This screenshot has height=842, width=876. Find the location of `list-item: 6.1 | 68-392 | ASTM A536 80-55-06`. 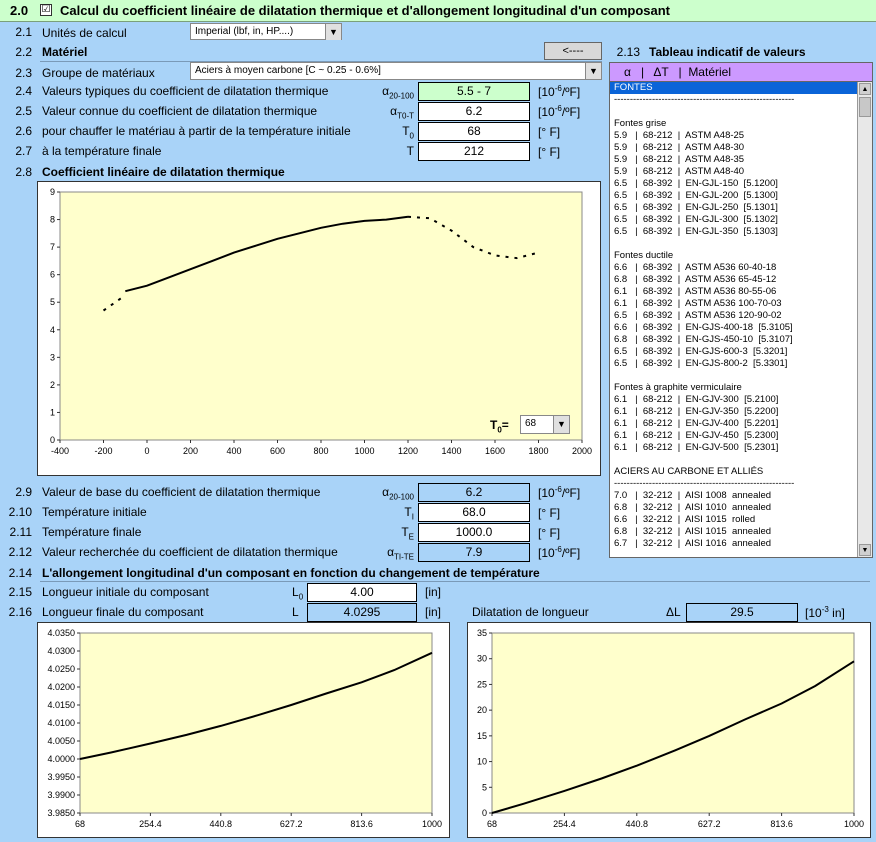

list-item: 6.1 | 68-392 | ASTM A536 80-55-06 is located at coordinates (695, 291).